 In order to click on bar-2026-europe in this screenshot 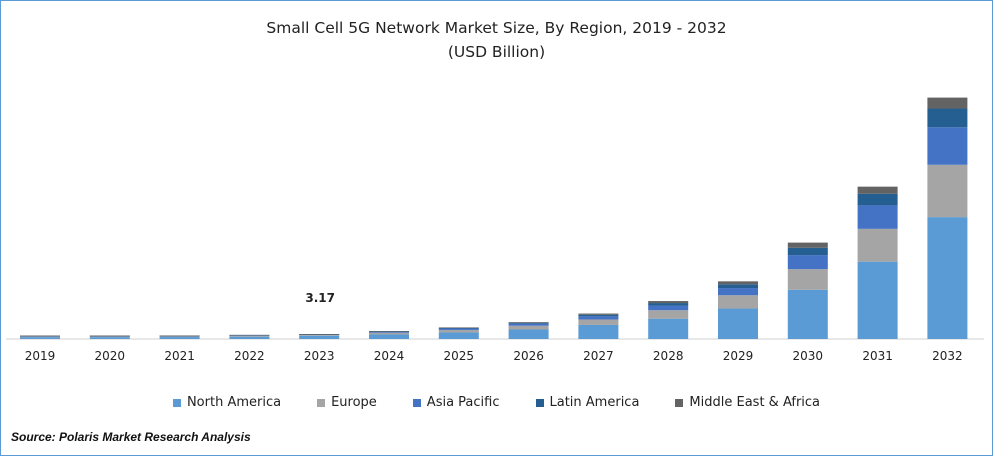, I will do `click(528, 327)`.